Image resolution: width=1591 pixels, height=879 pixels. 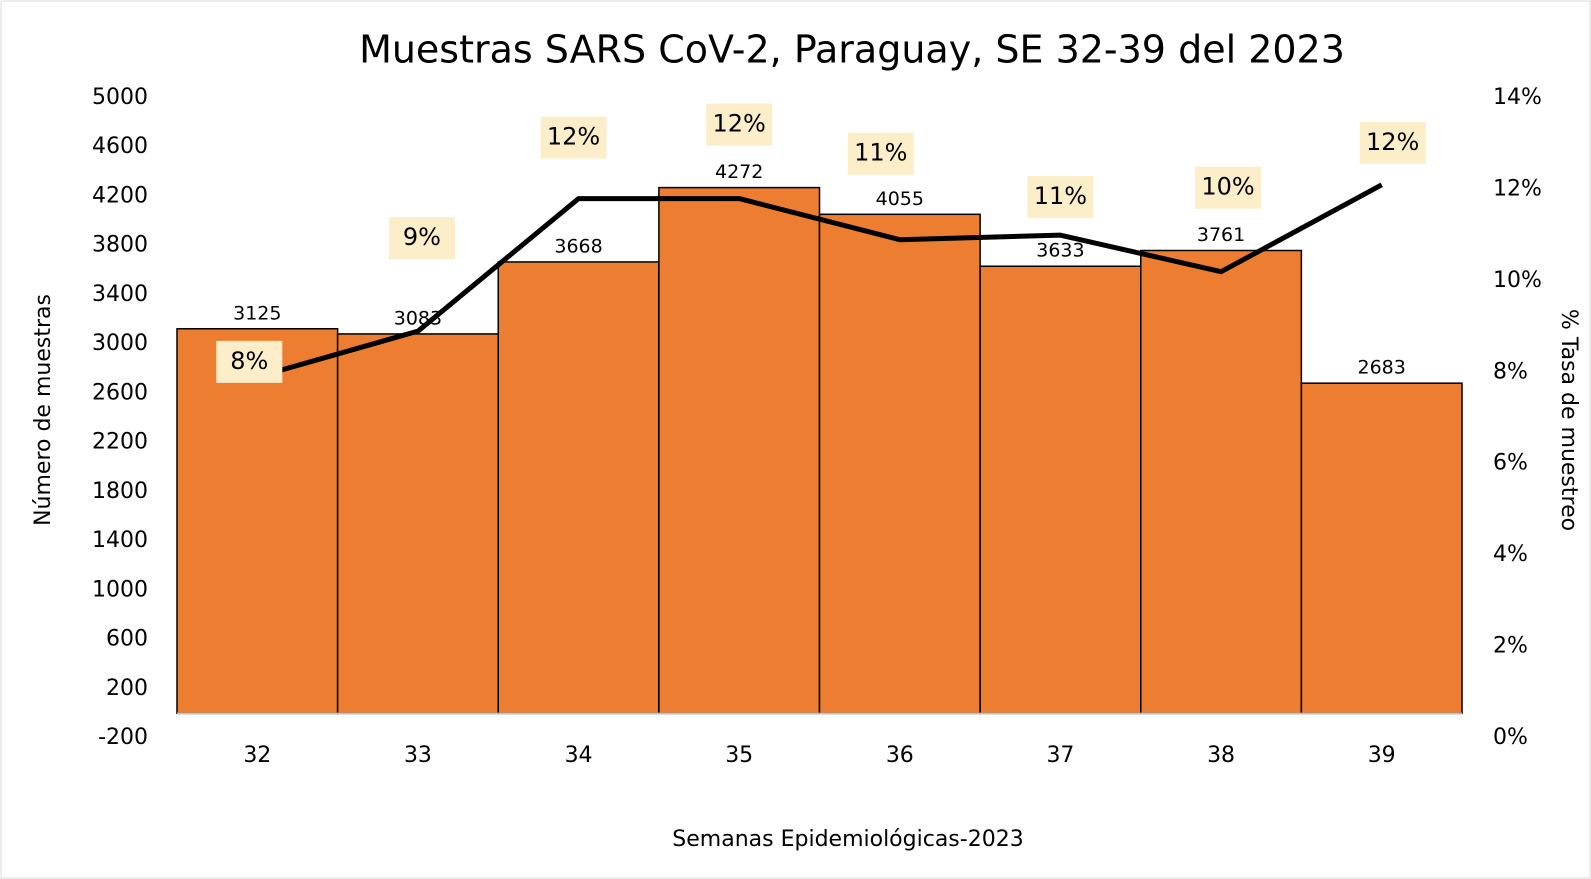 I want to click on y-tick-label: 1400, so click(x=120, y=540).